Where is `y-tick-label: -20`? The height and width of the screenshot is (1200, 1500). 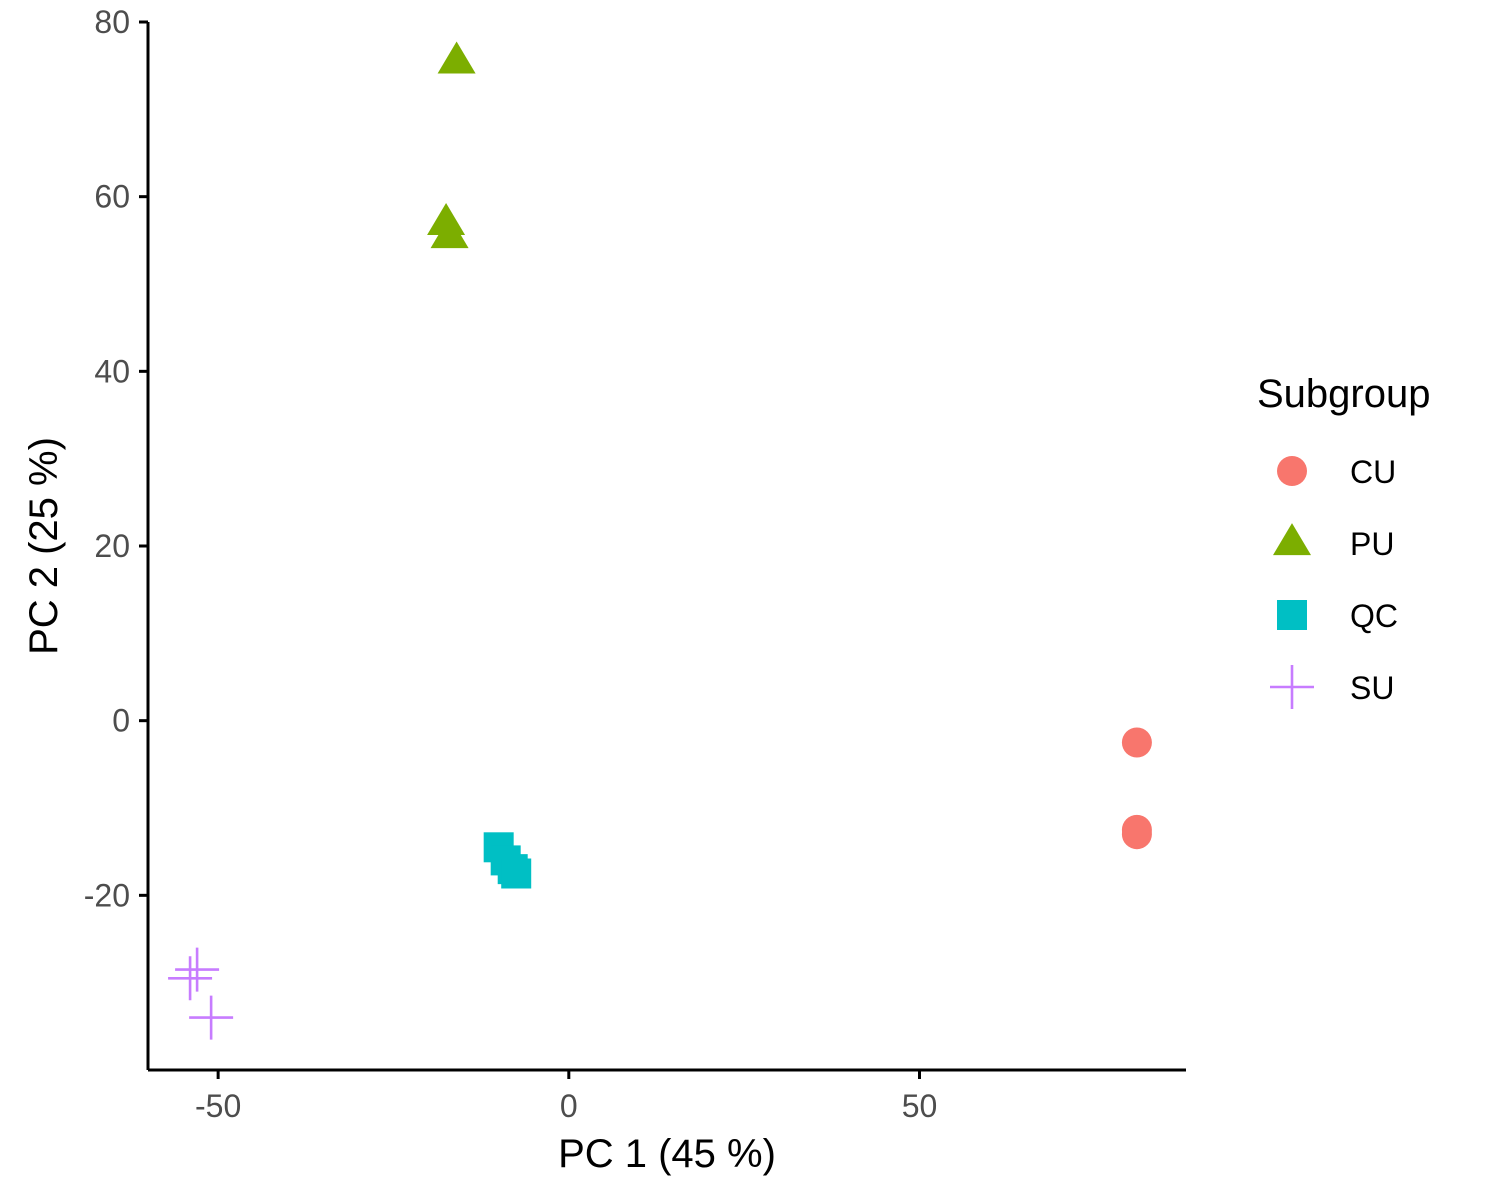 y-tick-label: -20 is located at coordinates (107, 895).